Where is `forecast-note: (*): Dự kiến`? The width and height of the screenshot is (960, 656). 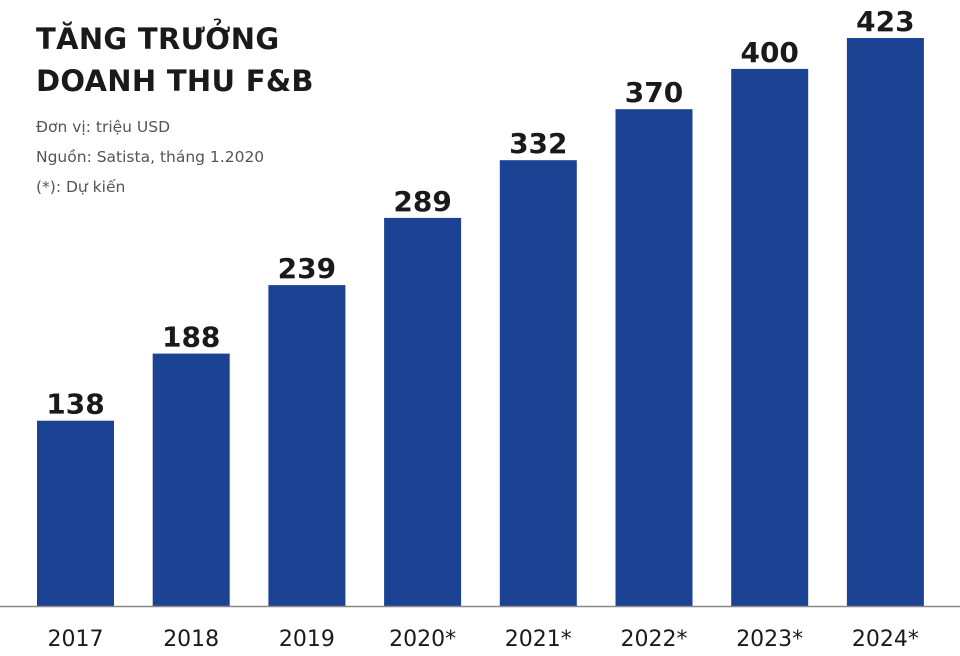
forecast-note: (*): Dự kiến is located at coordinates (81, 187).